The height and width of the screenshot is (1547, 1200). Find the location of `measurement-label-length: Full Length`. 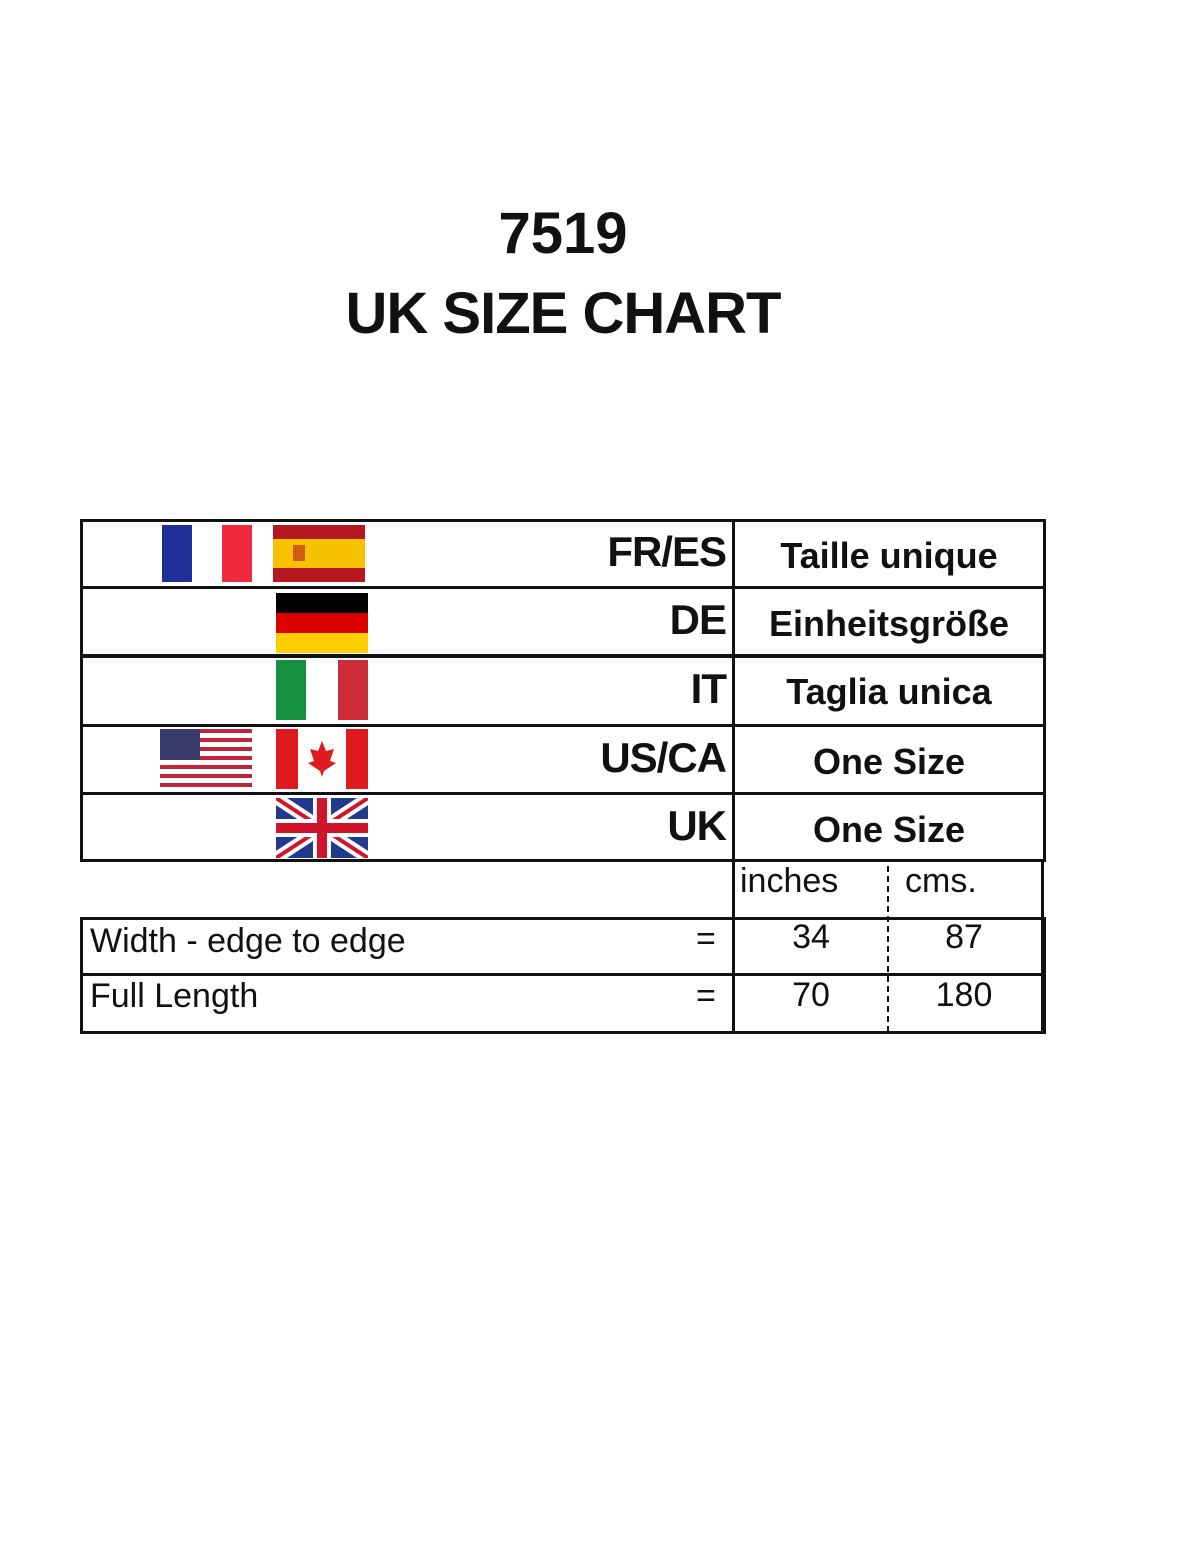

measurement-label-length: Full Length is located at coordinates (174, 996).